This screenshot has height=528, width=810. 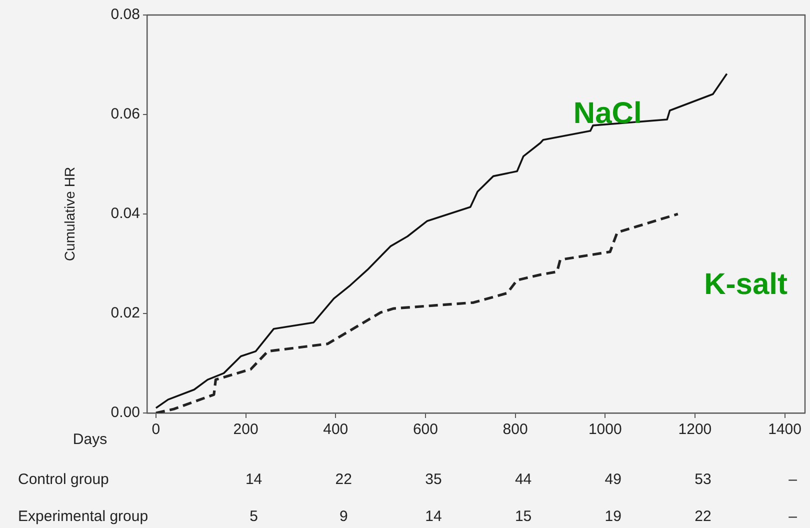 I want to click on x-axis-title: Days, so click(x=90, y=439).